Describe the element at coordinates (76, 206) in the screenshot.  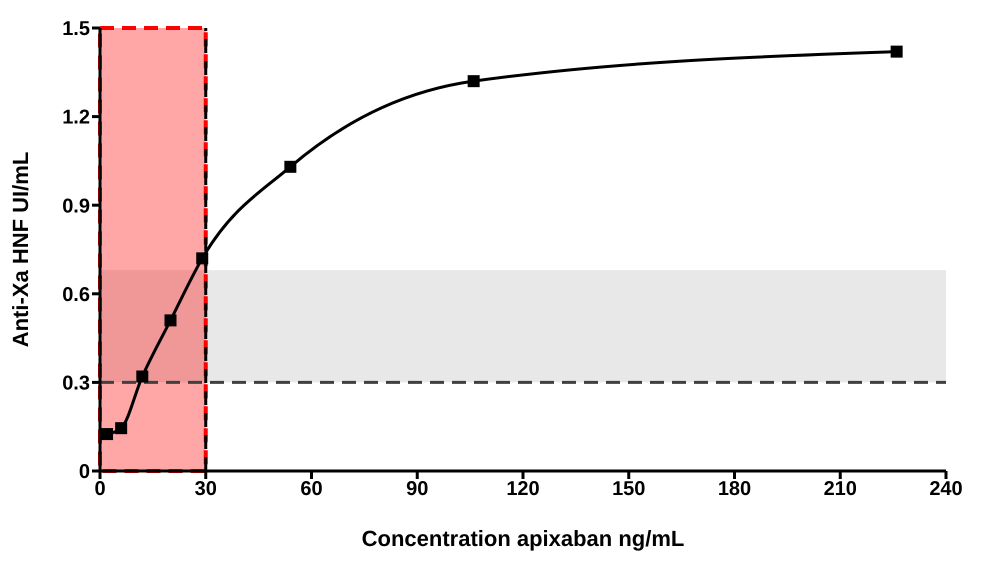
I see `y-tick-label: 0.9` at that location.